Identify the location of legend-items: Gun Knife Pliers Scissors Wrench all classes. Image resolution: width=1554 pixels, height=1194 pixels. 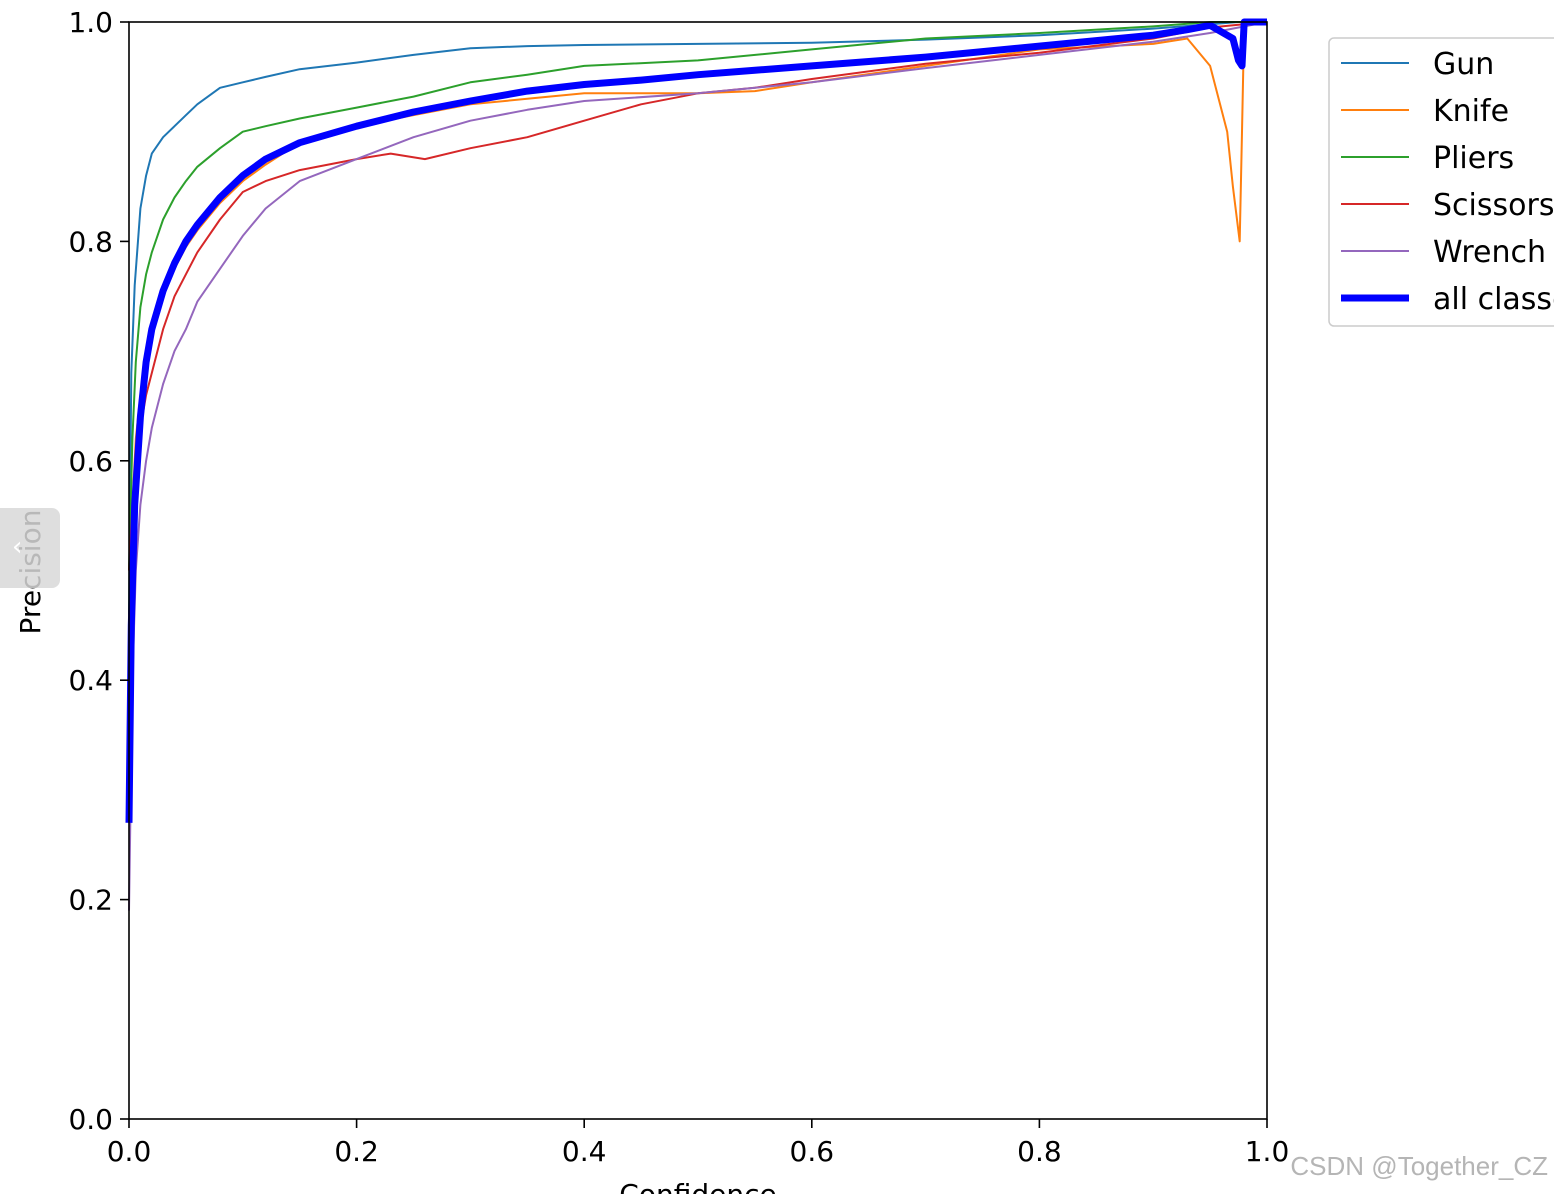
(1447, 182).